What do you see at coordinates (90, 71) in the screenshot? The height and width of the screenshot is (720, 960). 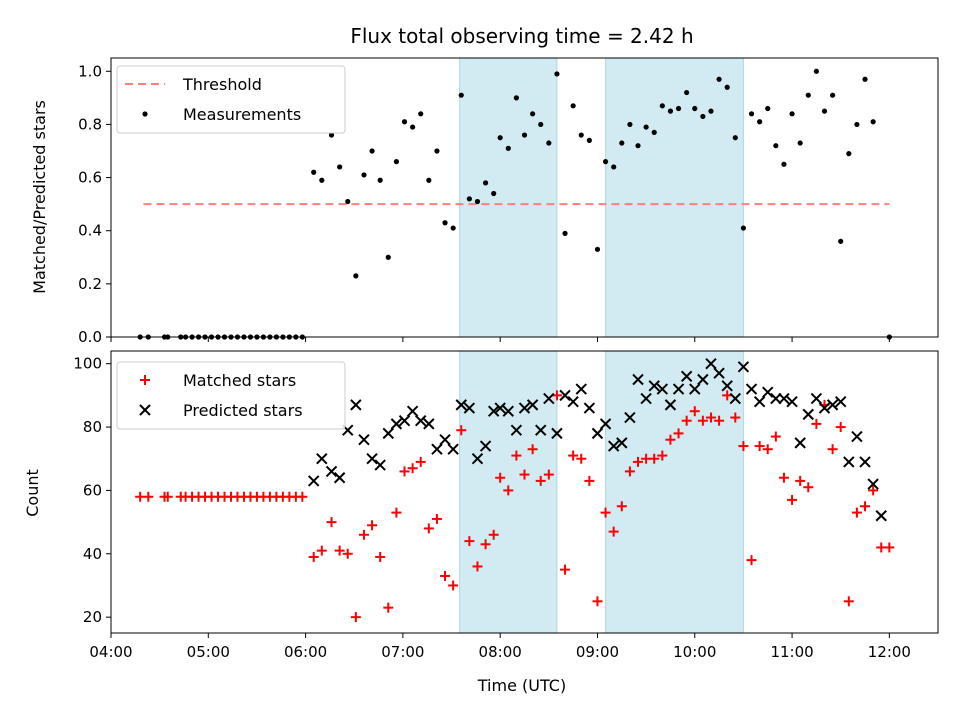 I see `y-tick-label: 1.0` at bounding box center [90, 71].